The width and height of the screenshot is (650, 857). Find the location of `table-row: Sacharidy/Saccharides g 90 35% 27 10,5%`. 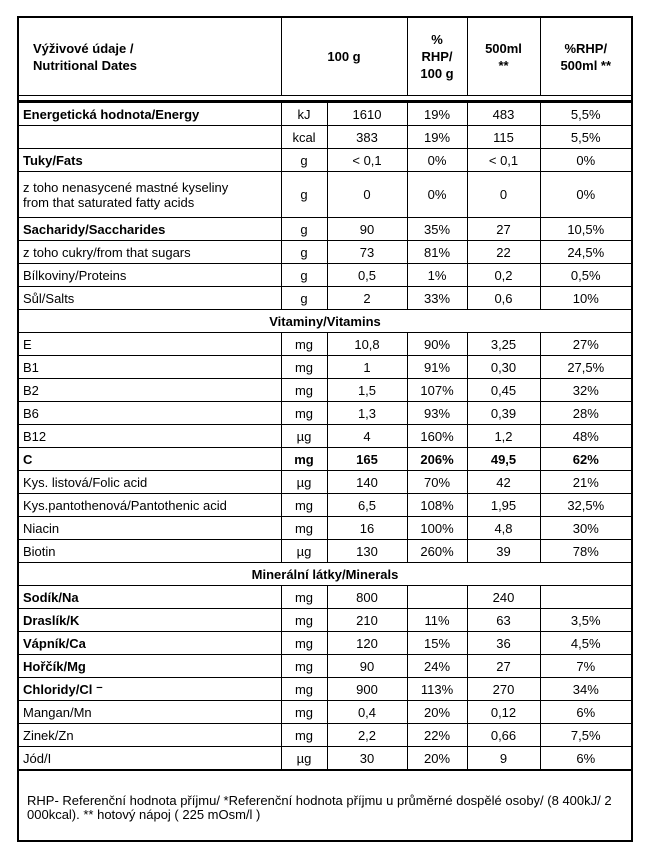

table-row: Sacharidy/Saccharides g 90 35% 27 10,5% is located at coordinates (325, 229).